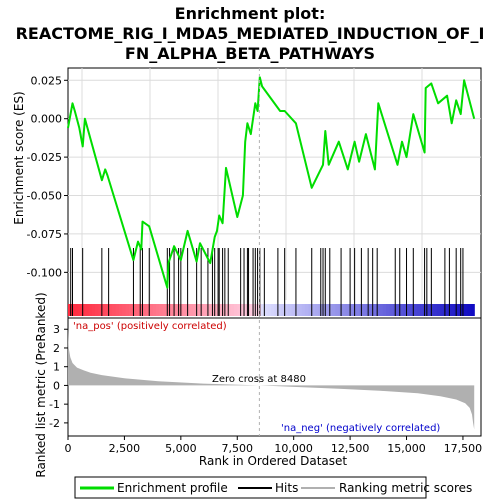 The height and width of the screenshot is (500, 500). I want to click on x-tick-label: 2,500, so click(125, 448).